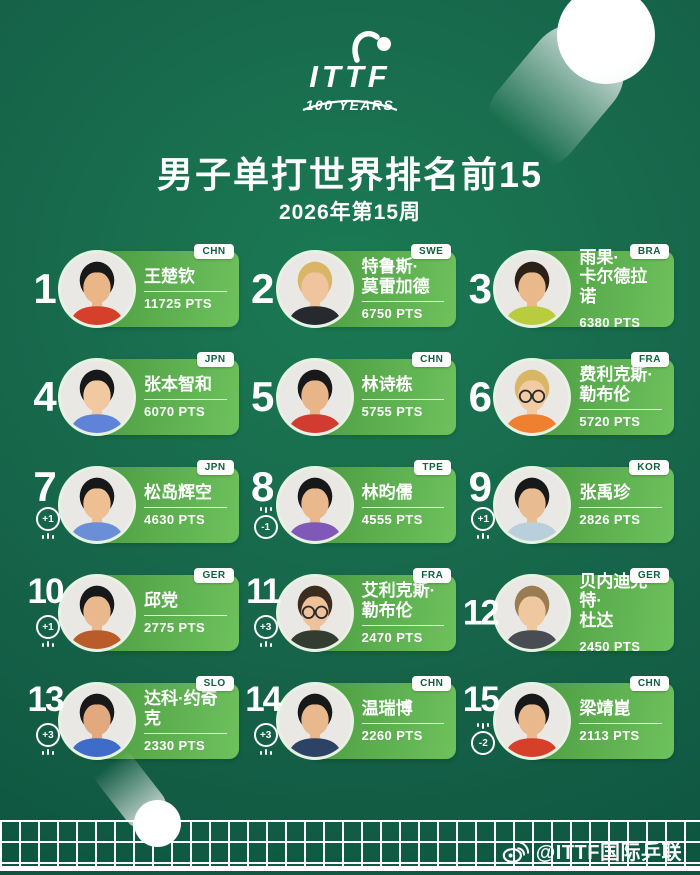 The width and height of the screenshot is (700, 875). Describe the element at coordinates (480, 288) in the screenshot. I see `rank-number: 3` at that location.